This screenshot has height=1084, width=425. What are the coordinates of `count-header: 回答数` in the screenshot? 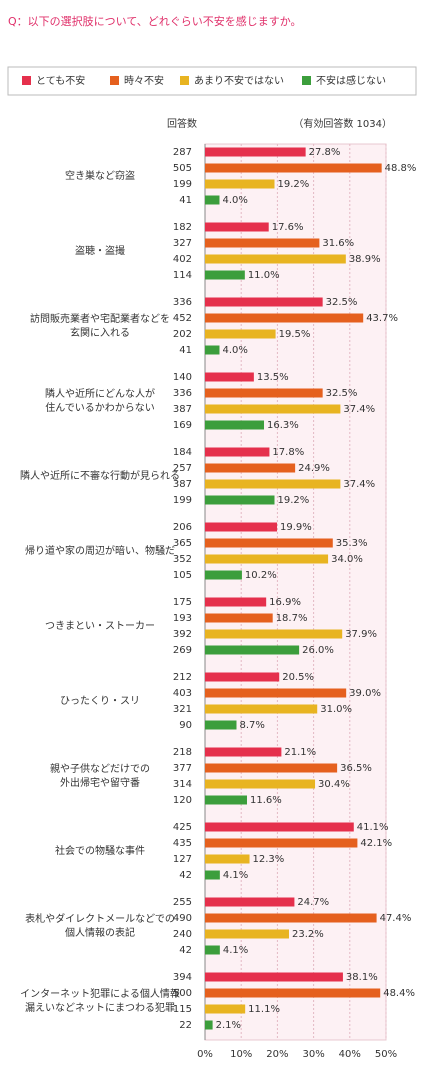 It's located at (182, 123).